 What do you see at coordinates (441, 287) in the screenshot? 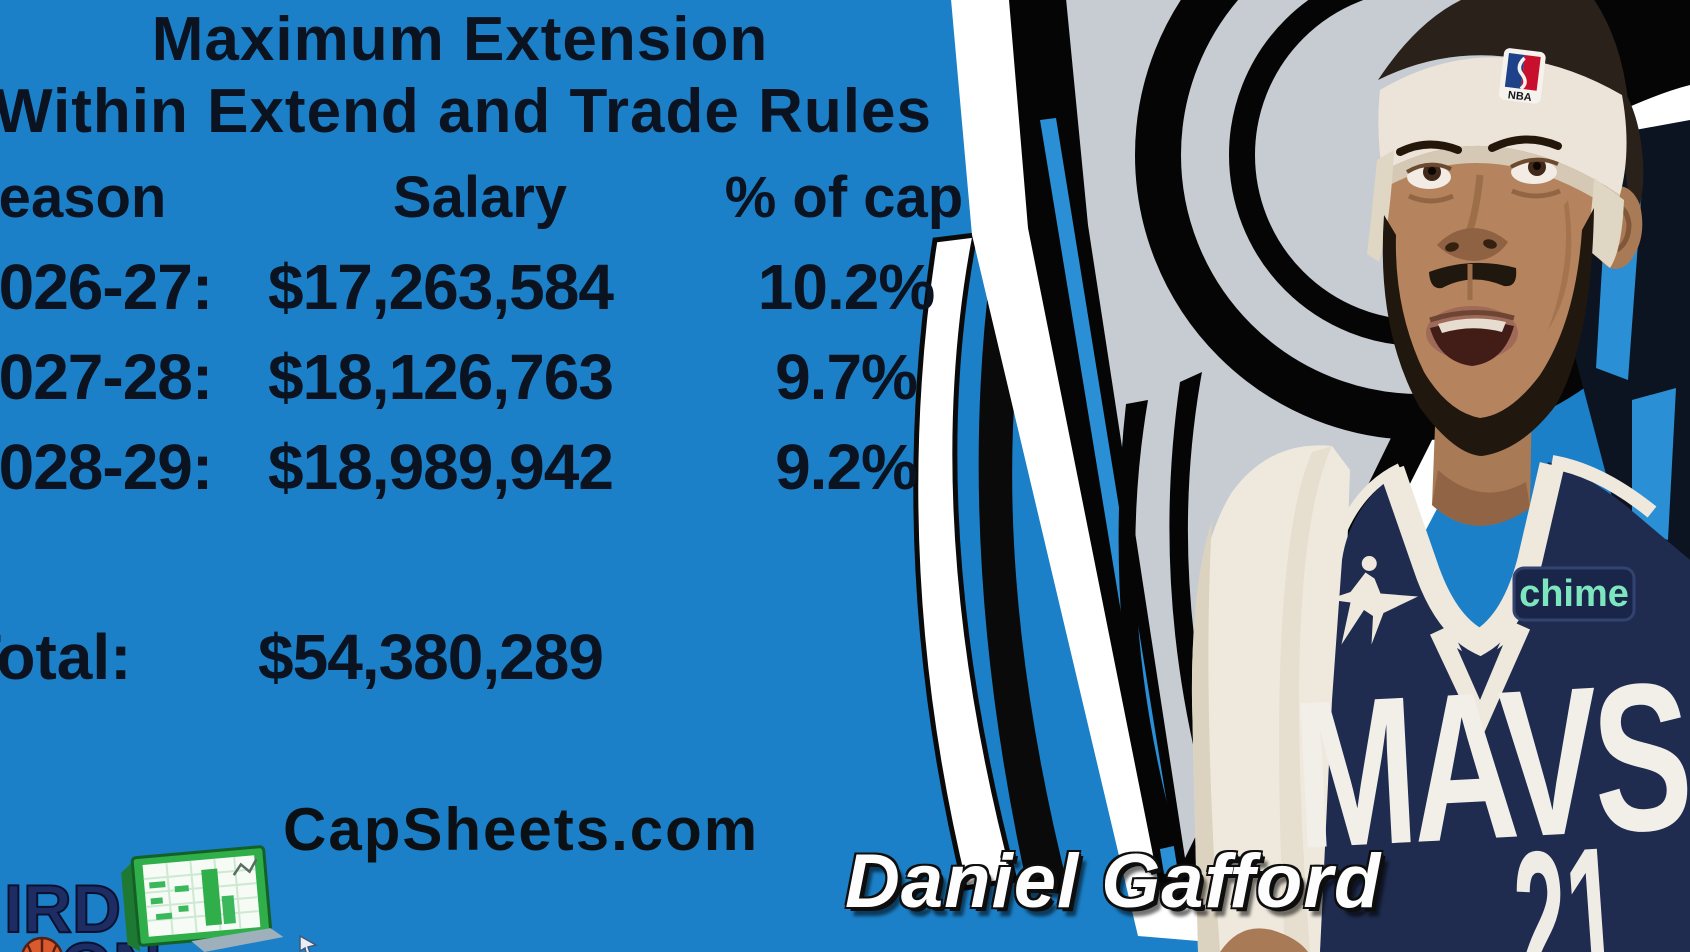
I see `row-salary: $17,263,584` at bounding box center [441, 287].